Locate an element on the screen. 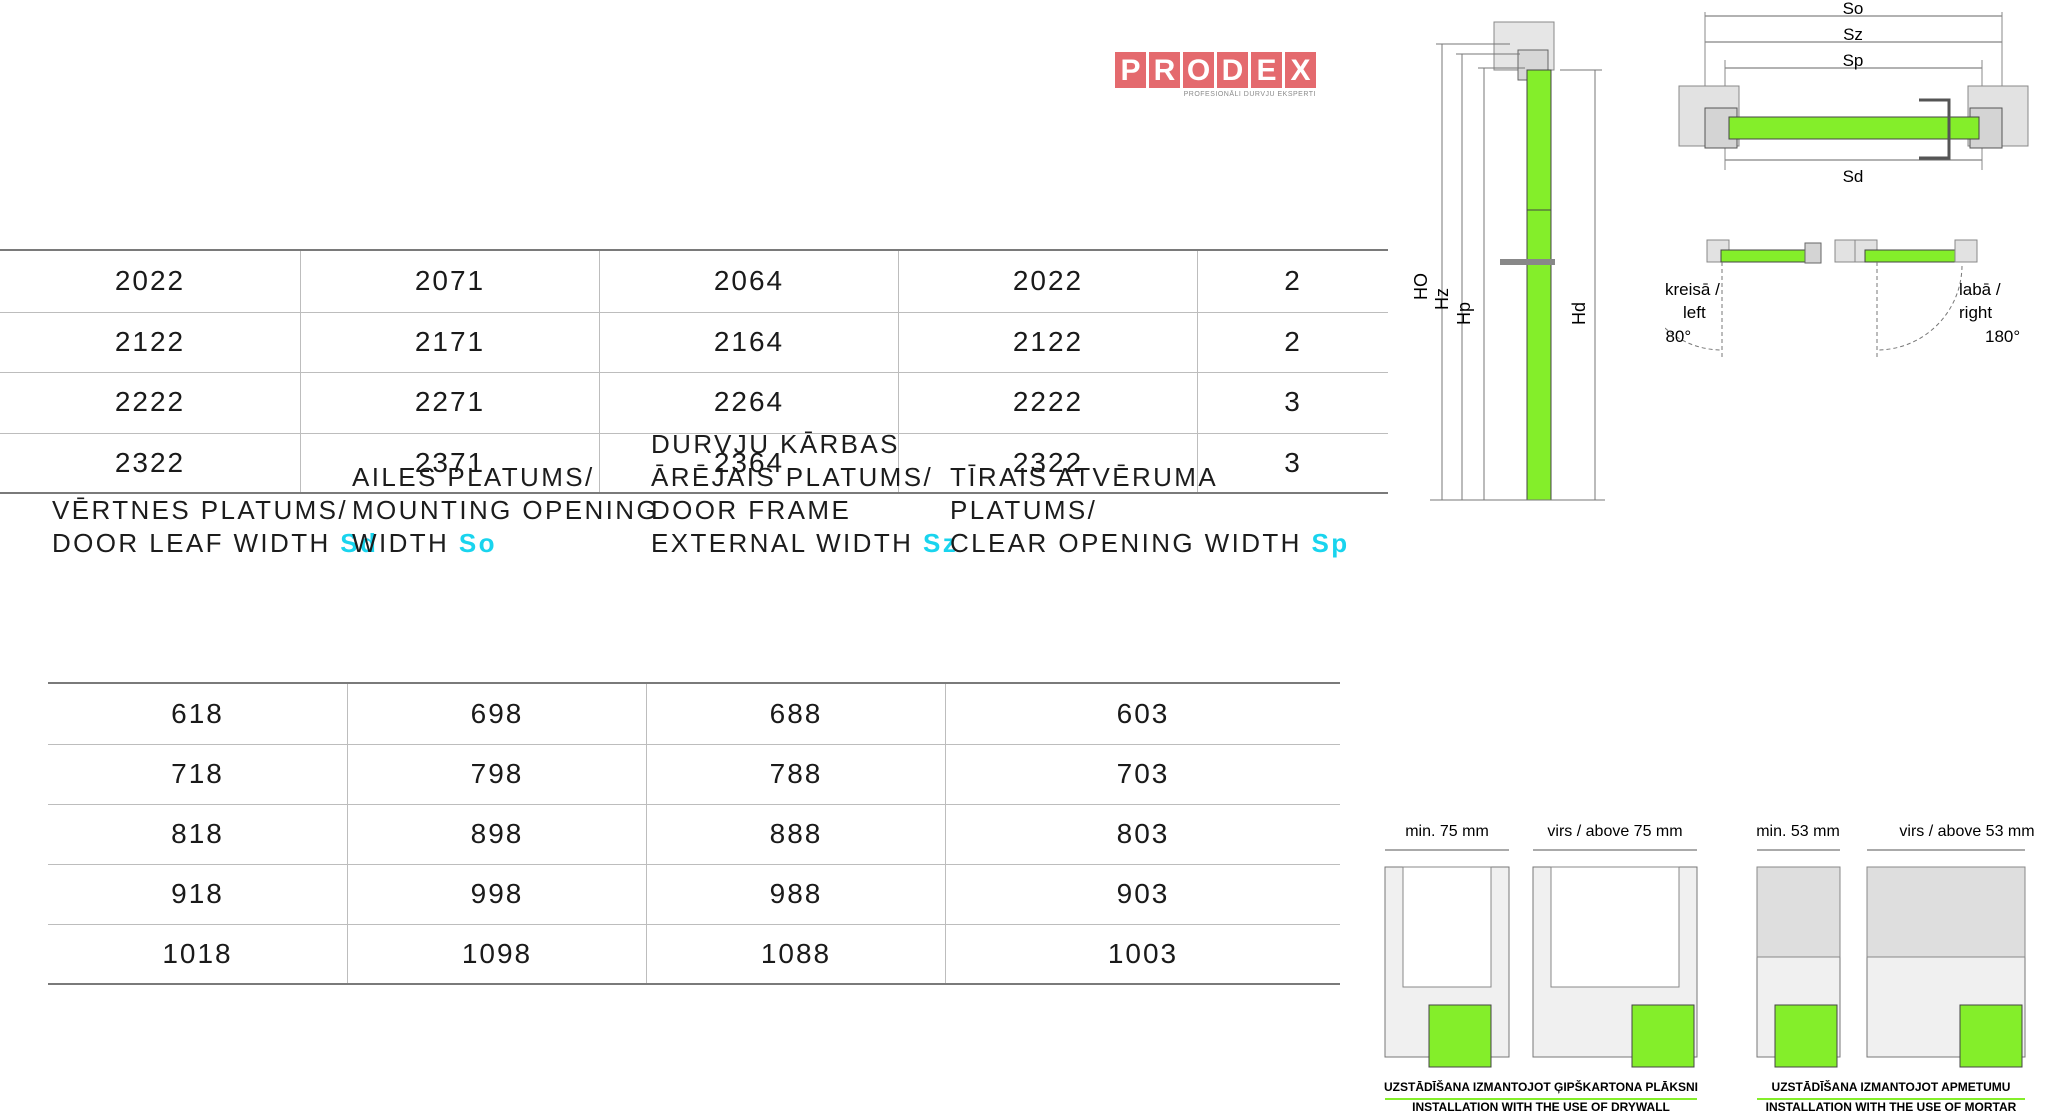 The width and height of the screenshot is (2048, 1116). height-table-bottom-rule is located at coordinates (694, 493).